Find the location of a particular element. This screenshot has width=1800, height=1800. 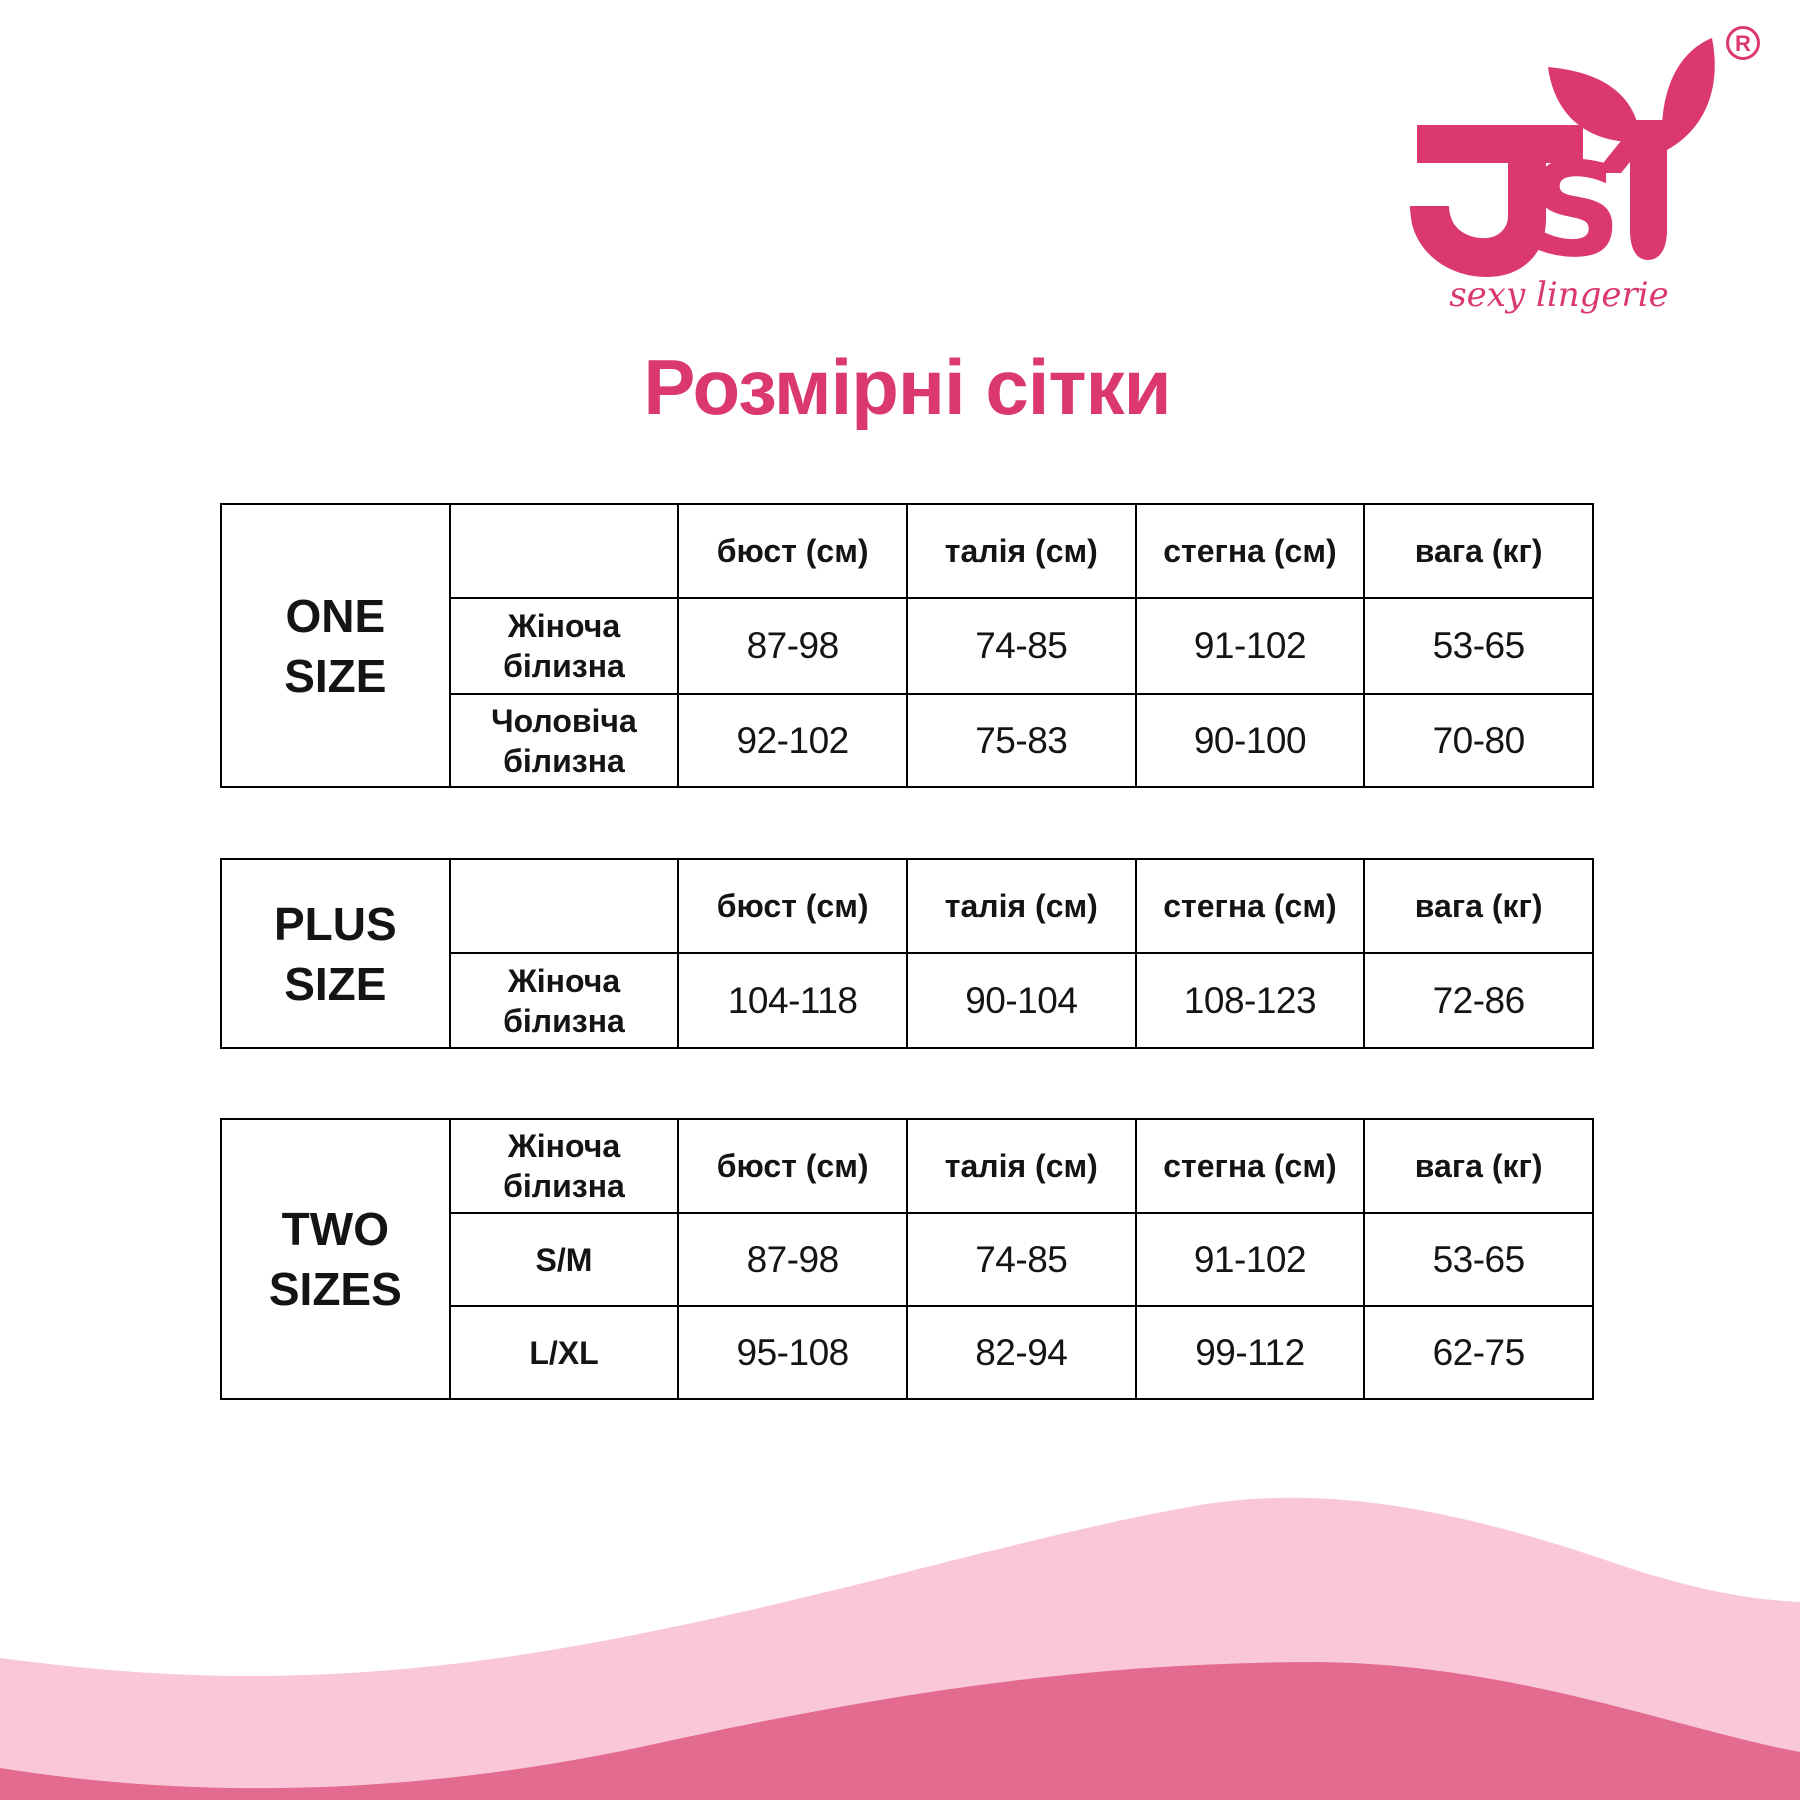

size-value-cell: 90-104 is located at coordinates (1021, 1000).